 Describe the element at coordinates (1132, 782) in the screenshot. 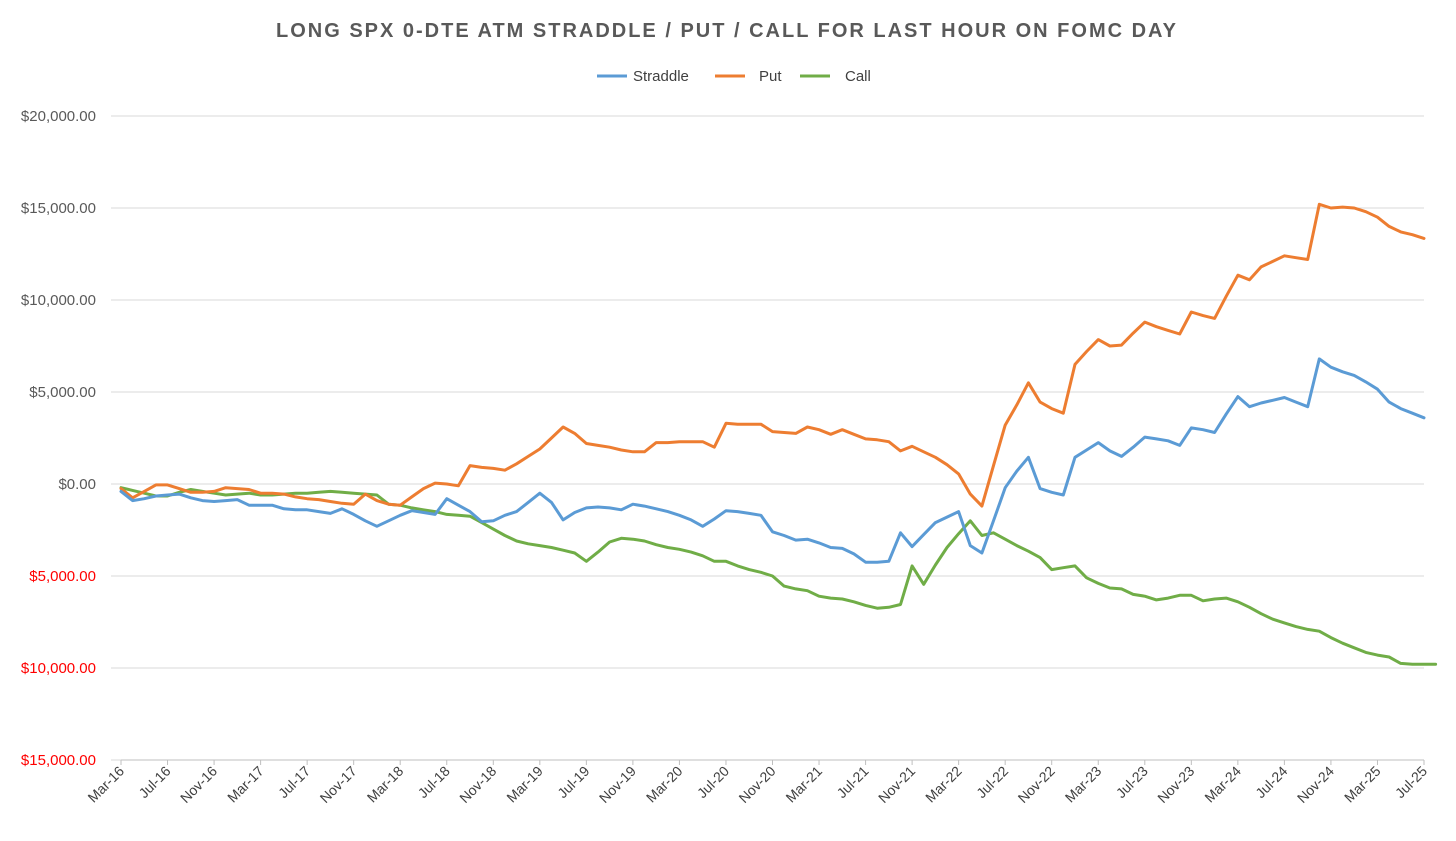

I see `x-tick-label: Jul-23` at that location.